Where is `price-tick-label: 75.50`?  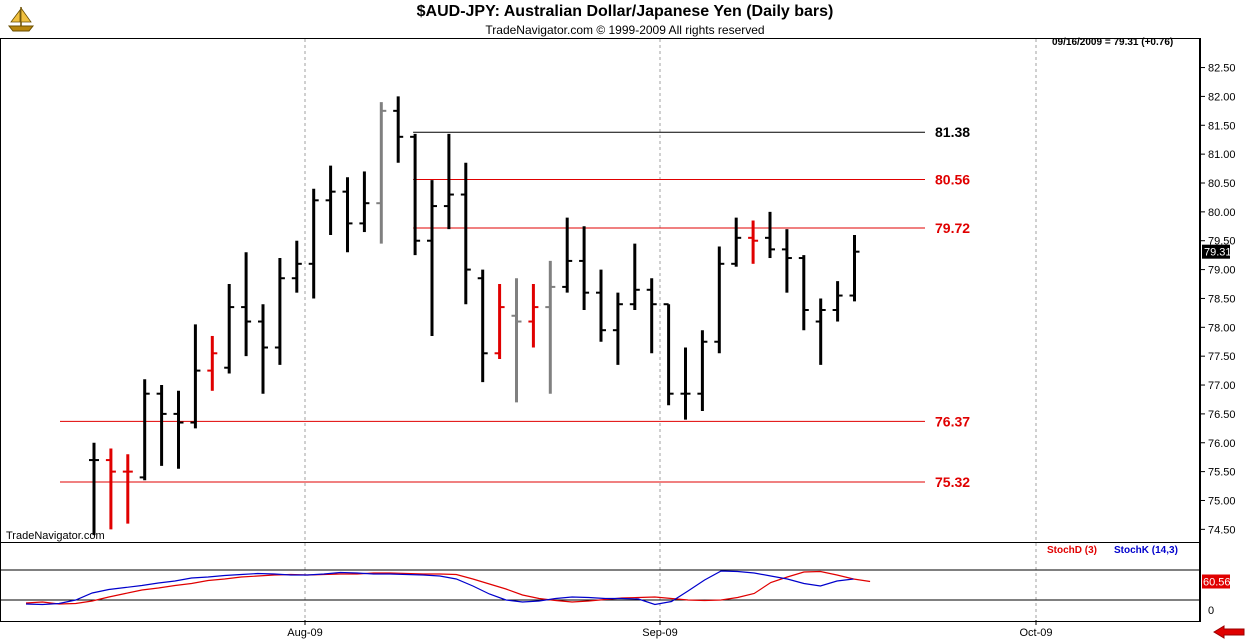 price-tick-label: 75.50 is located at coordinates (1222, 473).